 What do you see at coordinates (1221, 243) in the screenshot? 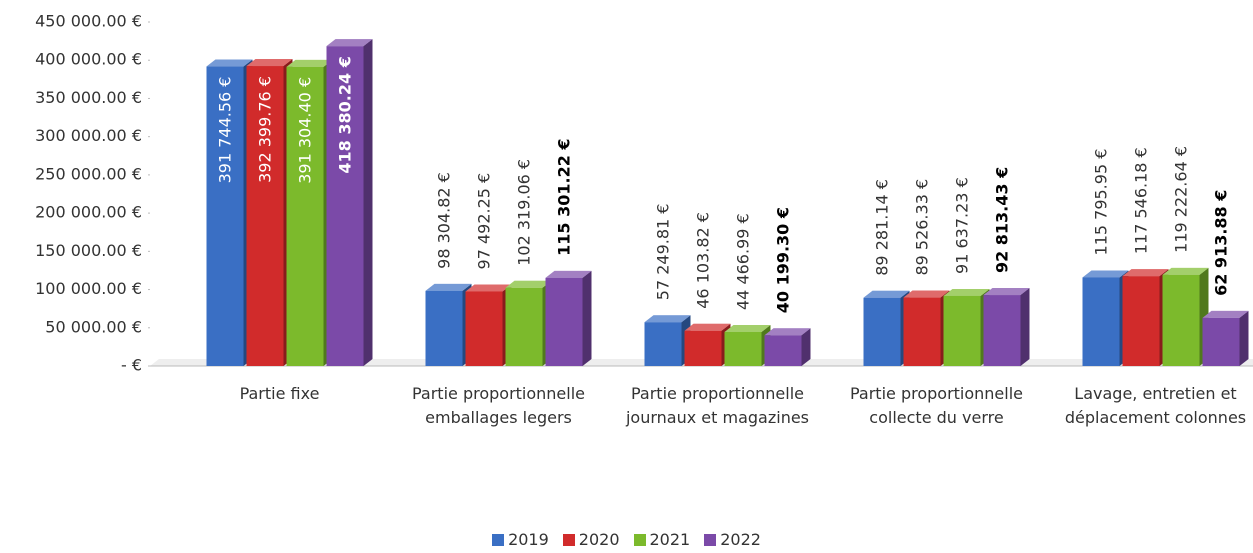
I see `data-label: 62 913.88 €` at bounding box center [1221, 243].